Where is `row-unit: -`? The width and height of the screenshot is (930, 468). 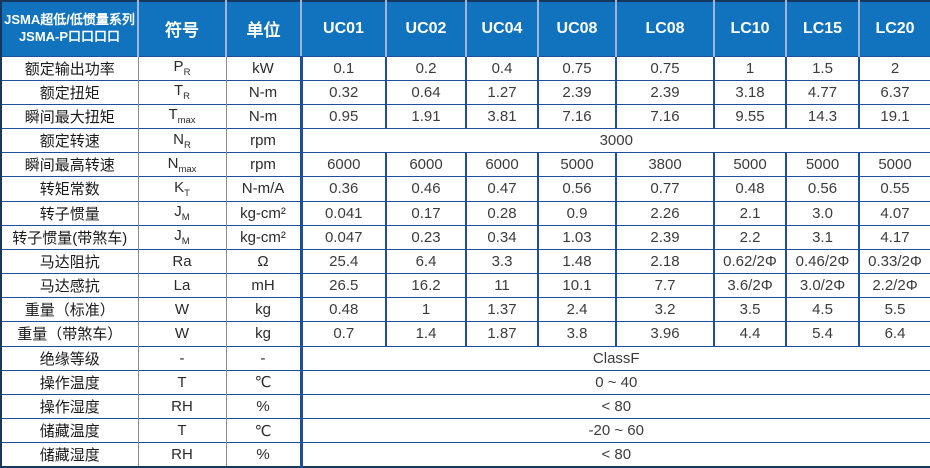 row-unit: - is located at coordinates (264, 358).